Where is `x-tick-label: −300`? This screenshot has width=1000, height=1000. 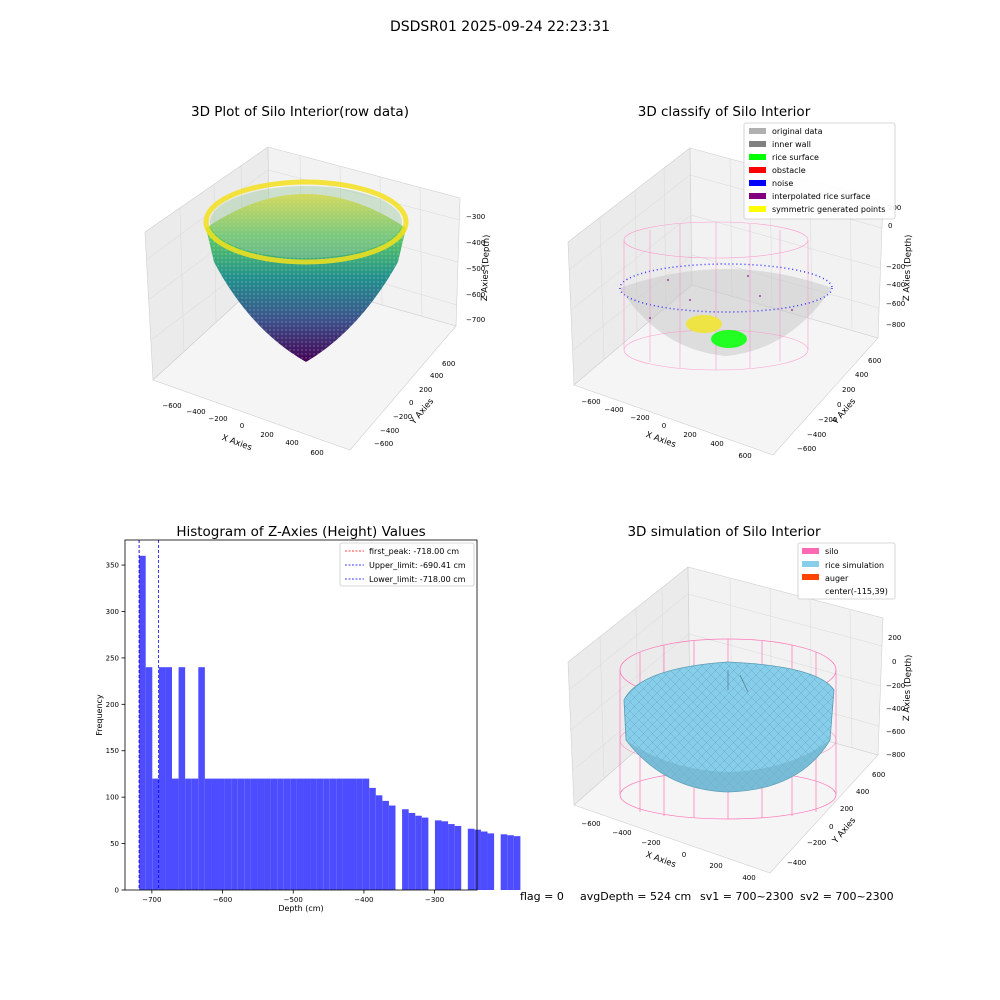
x-tick-label: −300 is located at coordinates (434, 900).